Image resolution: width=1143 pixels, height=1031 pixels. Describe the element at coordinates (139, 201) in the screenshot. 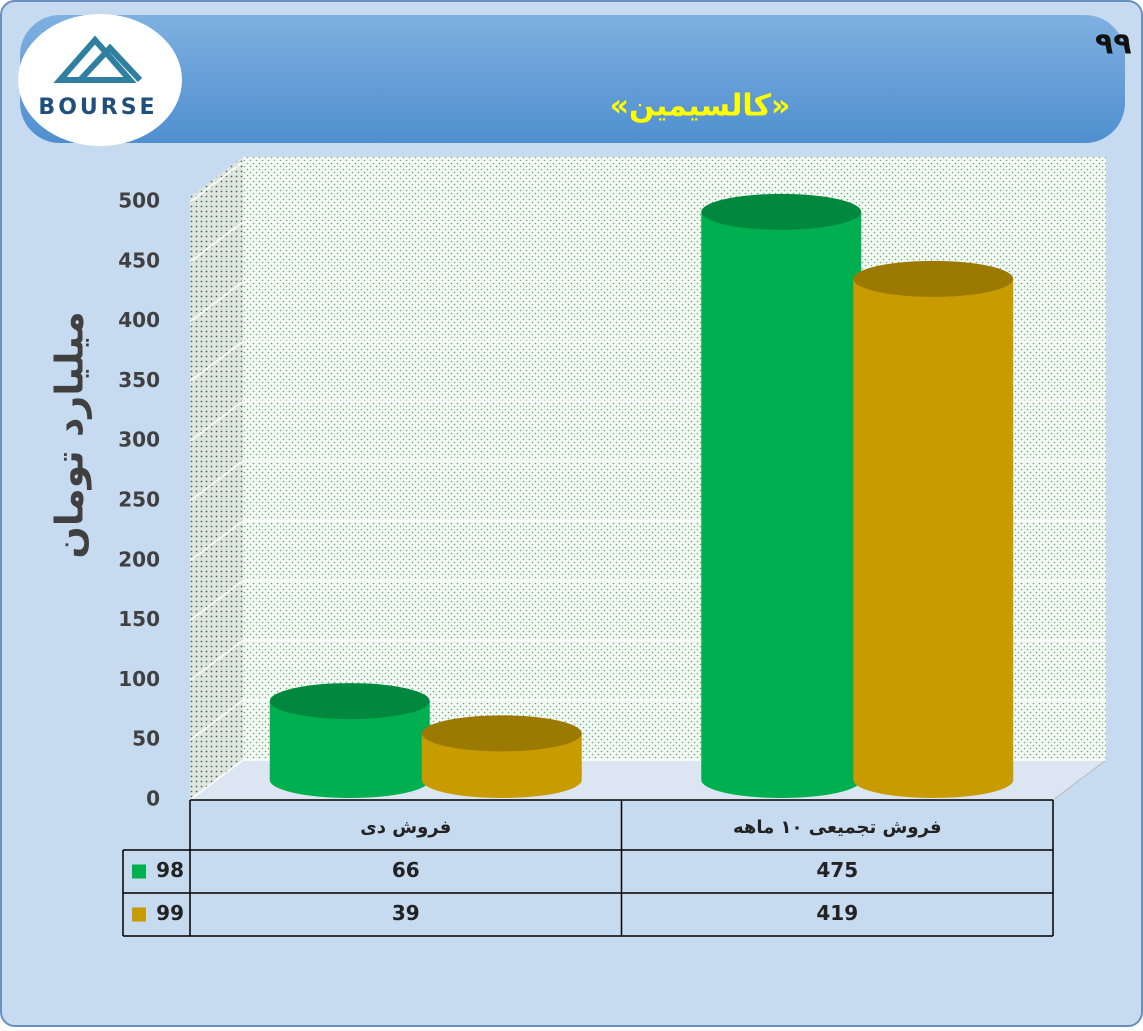

I see `y-tick-label: 500` at that location.